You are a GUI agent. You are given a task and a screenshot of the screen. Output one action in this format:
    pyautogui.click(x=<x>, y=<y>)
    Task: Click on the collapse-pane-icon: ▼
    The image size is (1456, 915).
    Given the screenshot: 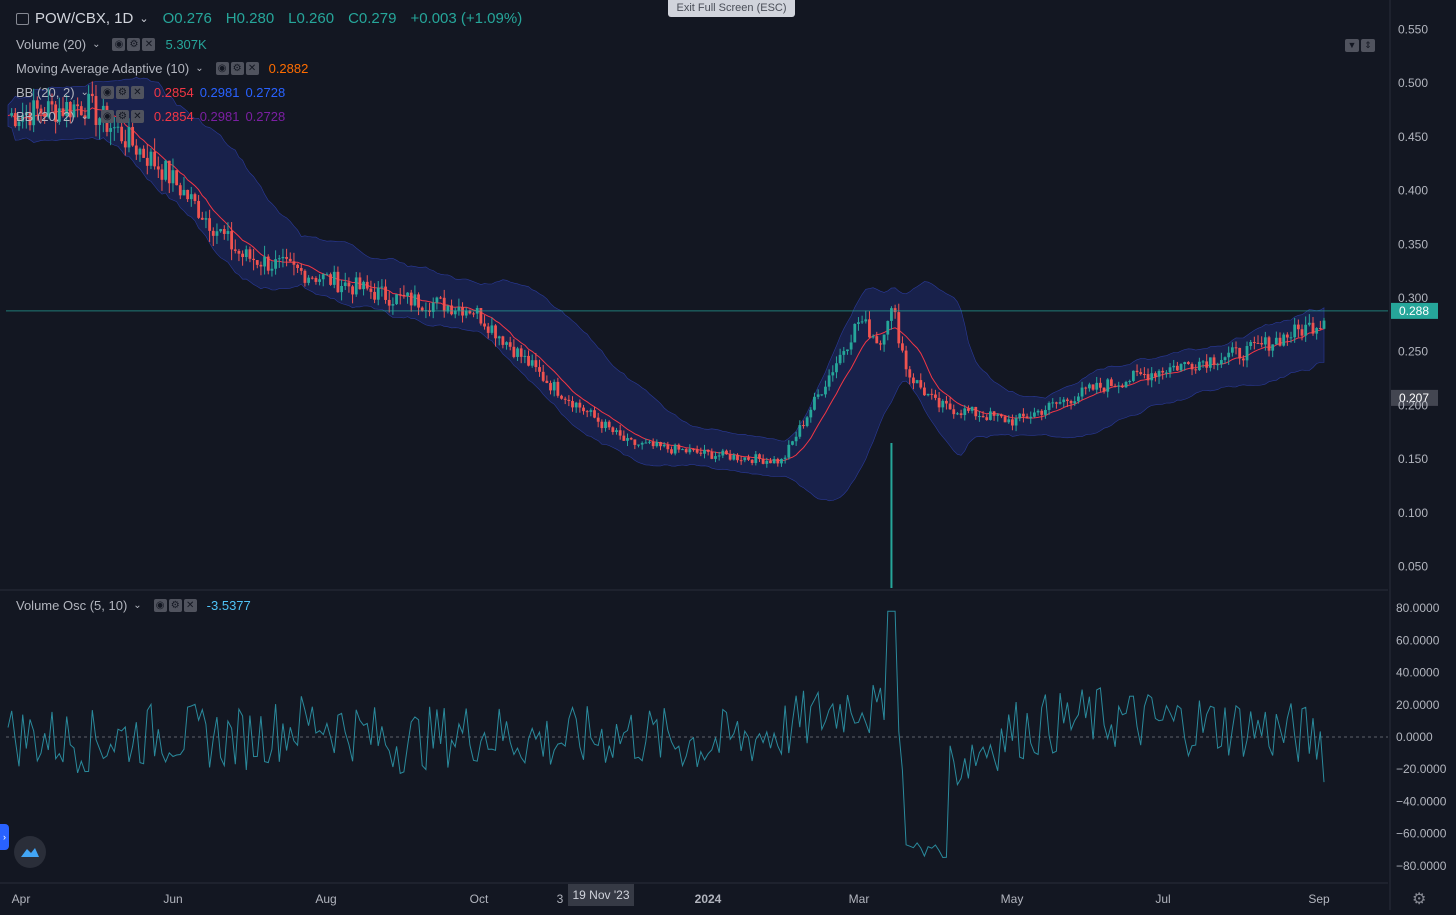 What is the action you would take?
    pyautogui.click(x=1352, y=45)
    